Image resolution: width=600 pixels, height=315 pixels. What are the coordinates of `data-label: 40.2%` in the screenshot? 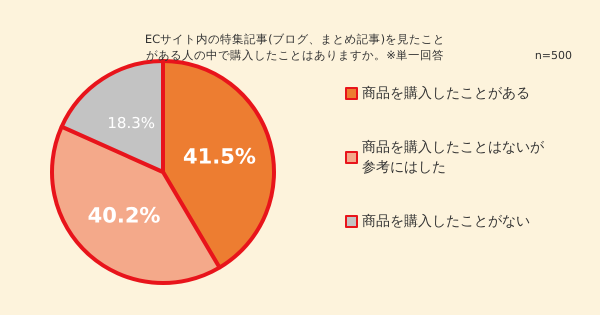 It's located at (124, 216).